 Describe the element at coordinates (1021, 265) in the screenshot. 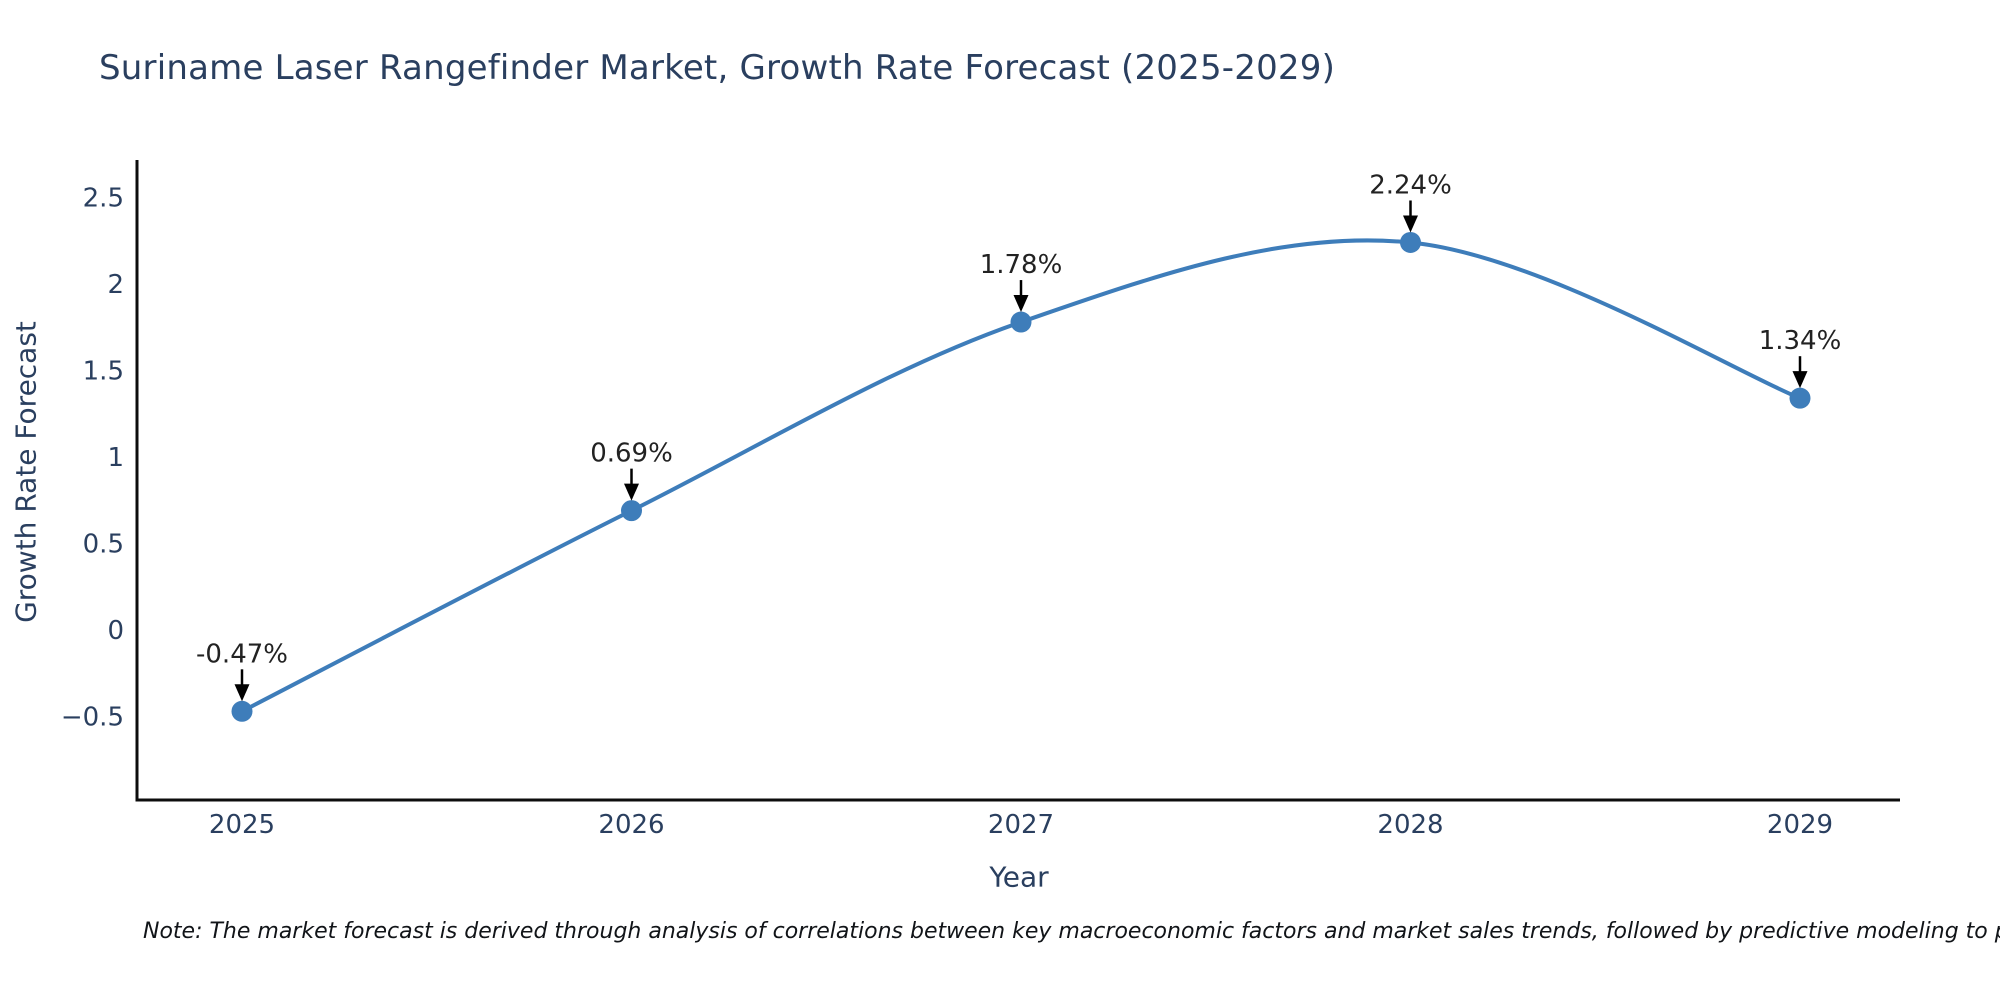

I see `point-value-label: 1.78%` at that location.